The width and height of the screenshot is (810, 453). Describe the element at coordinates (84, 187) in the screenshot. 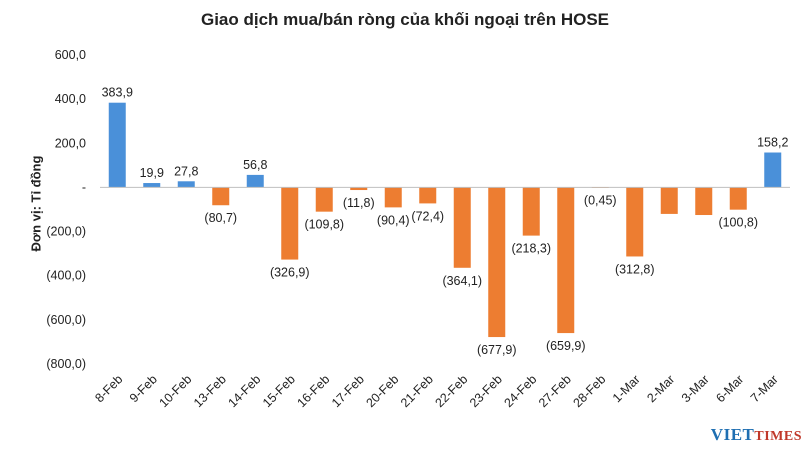

I see `y-tick-label: -` at that location.